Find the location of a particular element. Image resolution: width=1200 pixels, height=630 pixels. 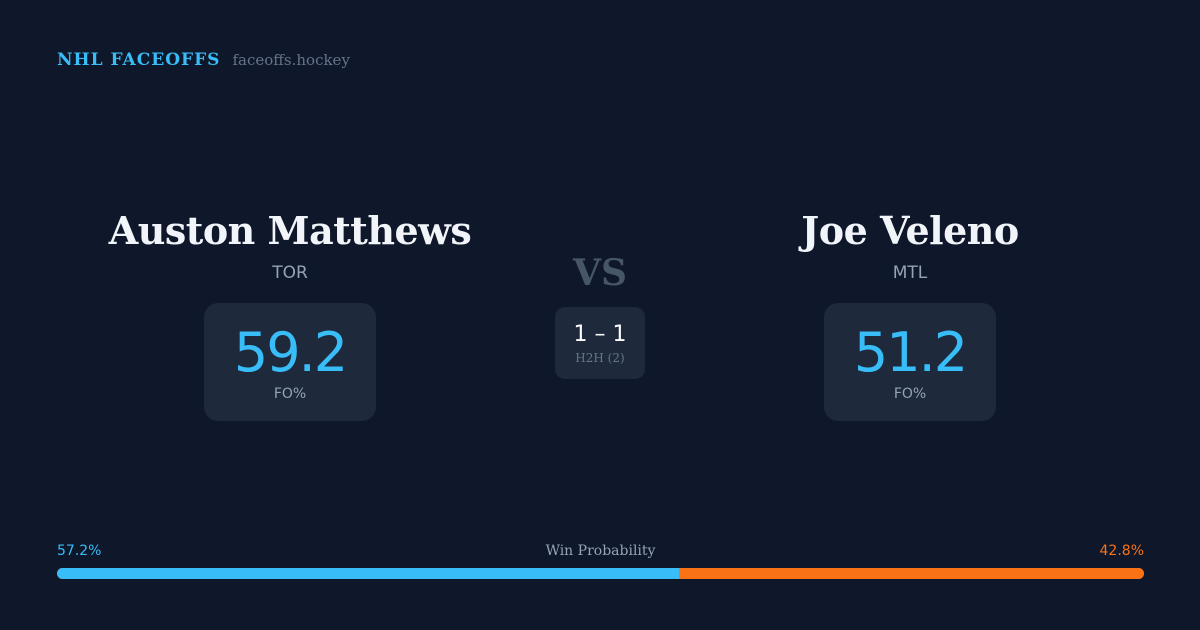

right-probability: 42.8% is located at coordinates (1121, 551).